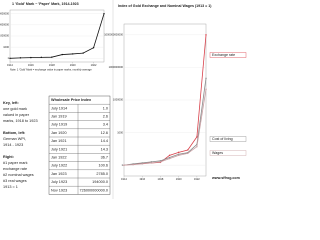 The image size is (320, 240). I want to click on table-cell: Jan 1921, so click(59, 141).